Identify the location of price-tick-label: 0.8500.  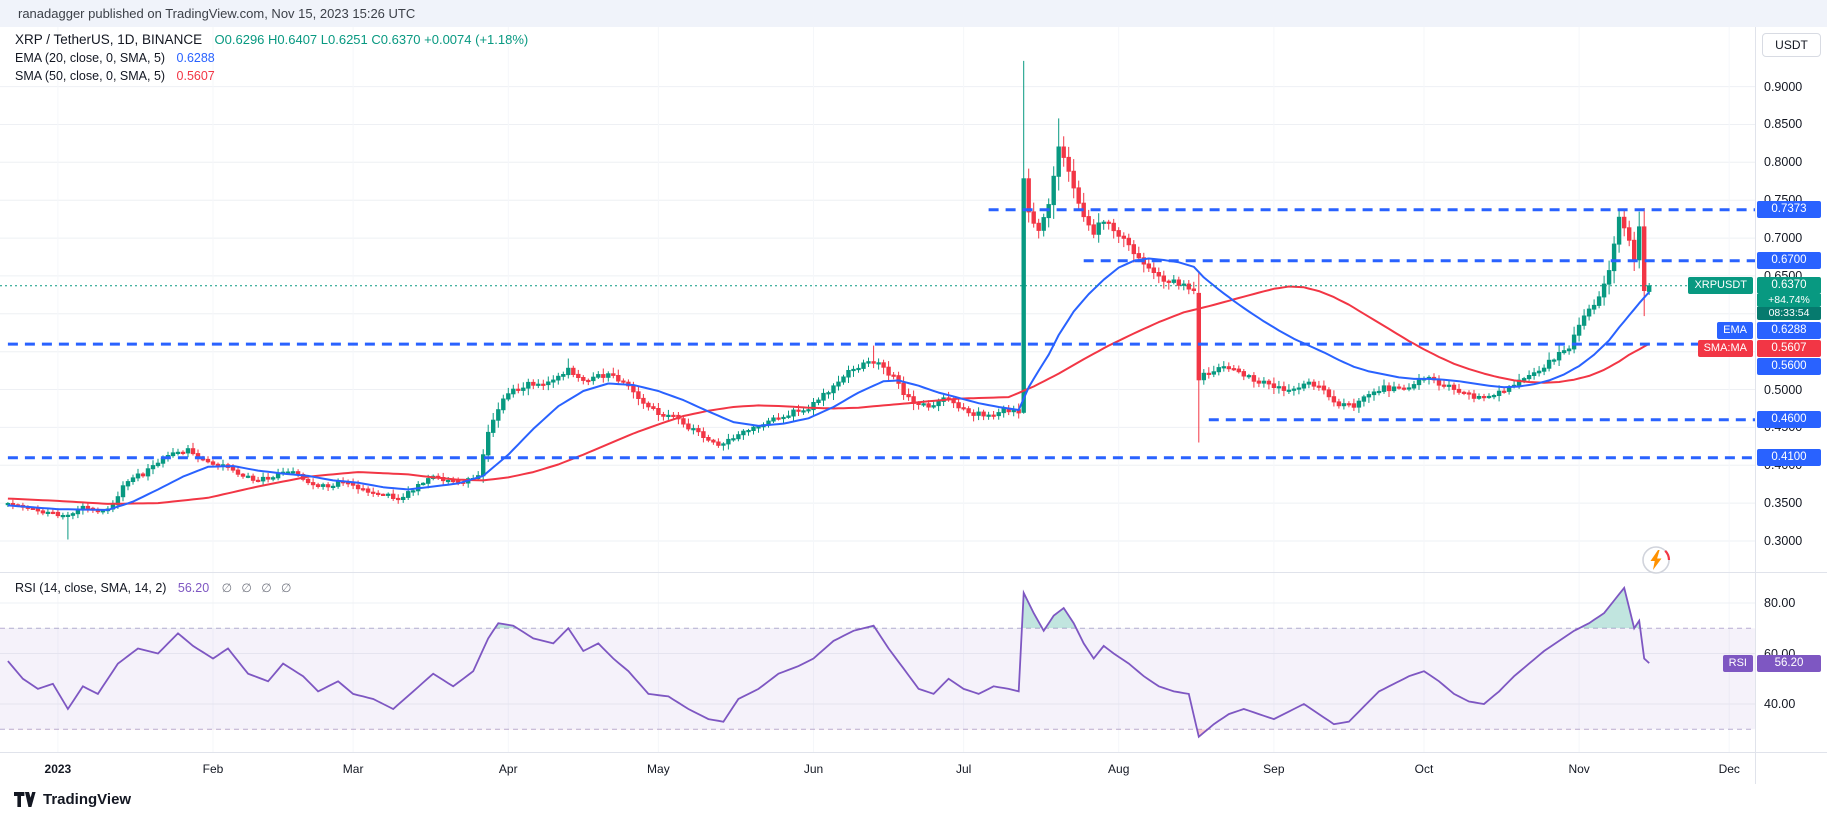
(1783, 124).